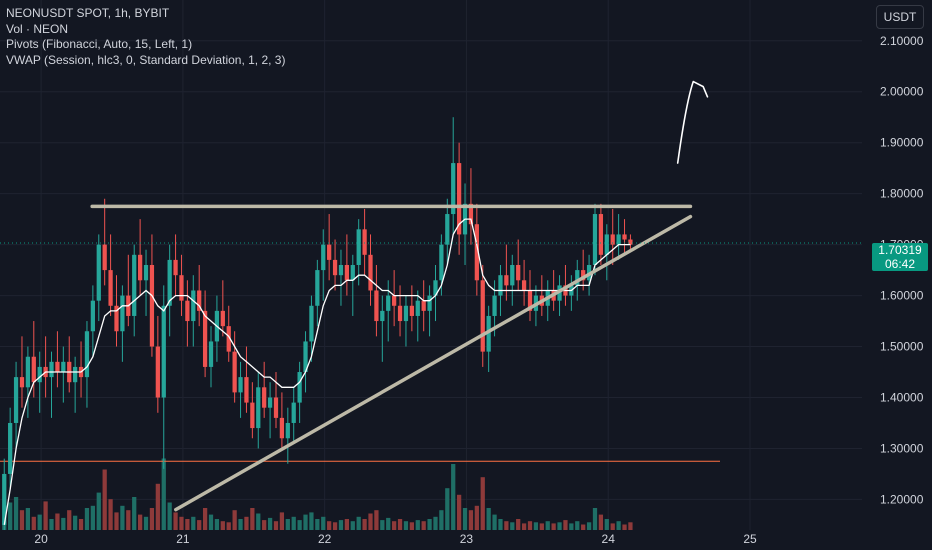 The height and width of the screenshot is (550, 932). I want to click on countdown-timer: 06:42, so click(900, 264).